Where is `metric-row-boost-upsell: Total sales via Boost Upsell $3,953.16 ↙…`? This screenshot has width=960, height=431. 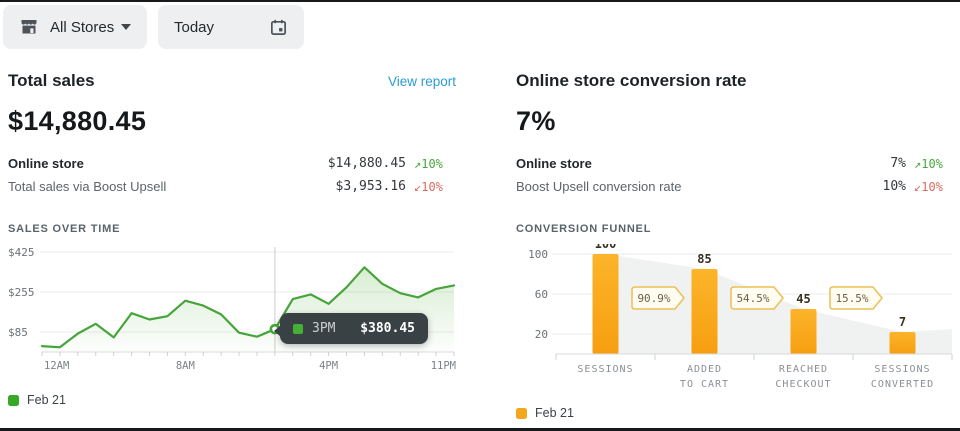 metric-row-boost-upsell: Total sales via Boost Upsell $3,953.16 ↙… is located at coordinates (232, 186).